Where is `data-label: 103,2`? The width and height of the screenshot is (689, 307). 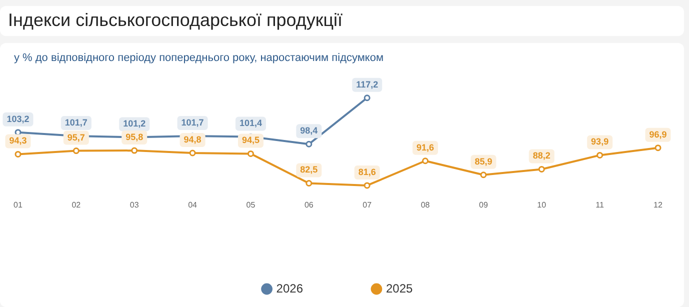 data-label: 103,2 is located at coordinates (18, 119).